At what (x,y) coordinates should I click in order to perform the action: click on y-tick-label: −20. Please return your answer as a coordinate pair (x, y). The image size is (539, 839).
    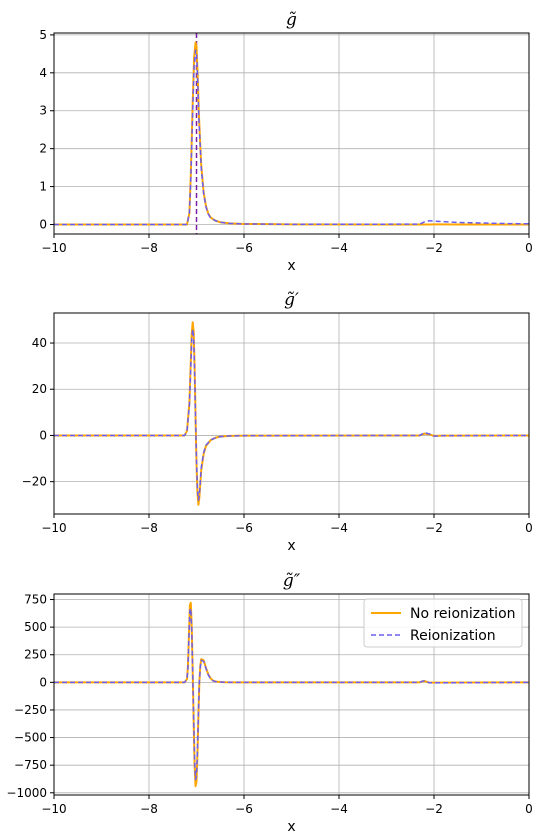
    Looking at the image, I should click on (34, 482).